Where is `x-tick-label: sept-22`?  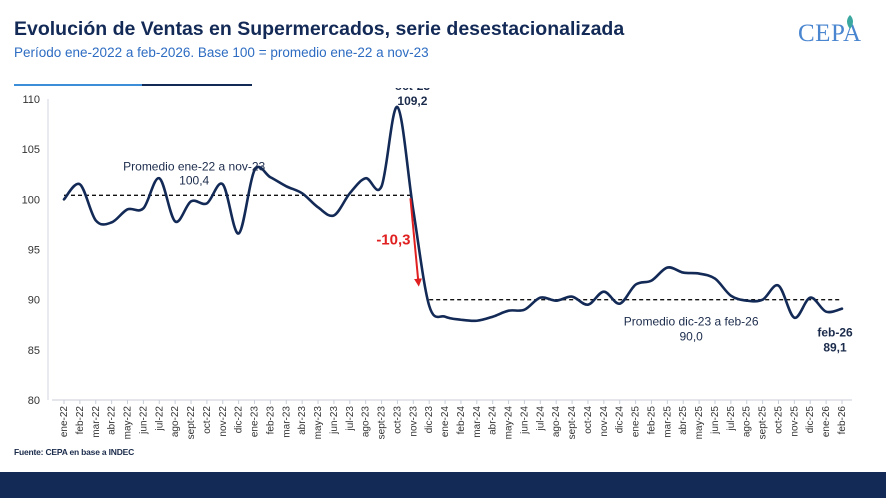
x-tick-label: sept-22 is located at coordinates (191, 423).